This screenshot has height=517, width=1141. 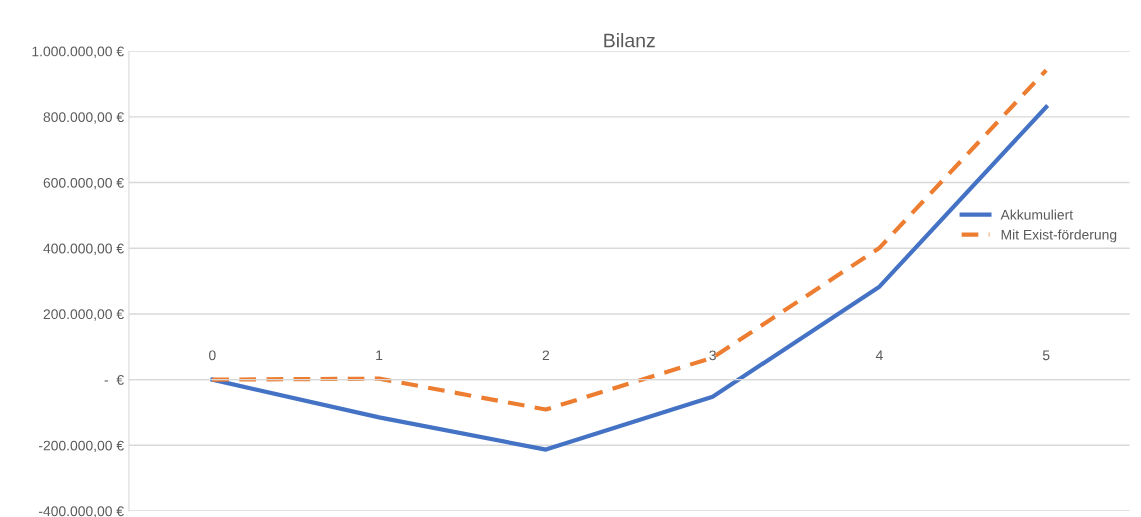 What do you see at coordinates (1059, 236) in the screenshot?
I see `legend-label: Mit Exist-förderung` at bounding box center [1059, 236].